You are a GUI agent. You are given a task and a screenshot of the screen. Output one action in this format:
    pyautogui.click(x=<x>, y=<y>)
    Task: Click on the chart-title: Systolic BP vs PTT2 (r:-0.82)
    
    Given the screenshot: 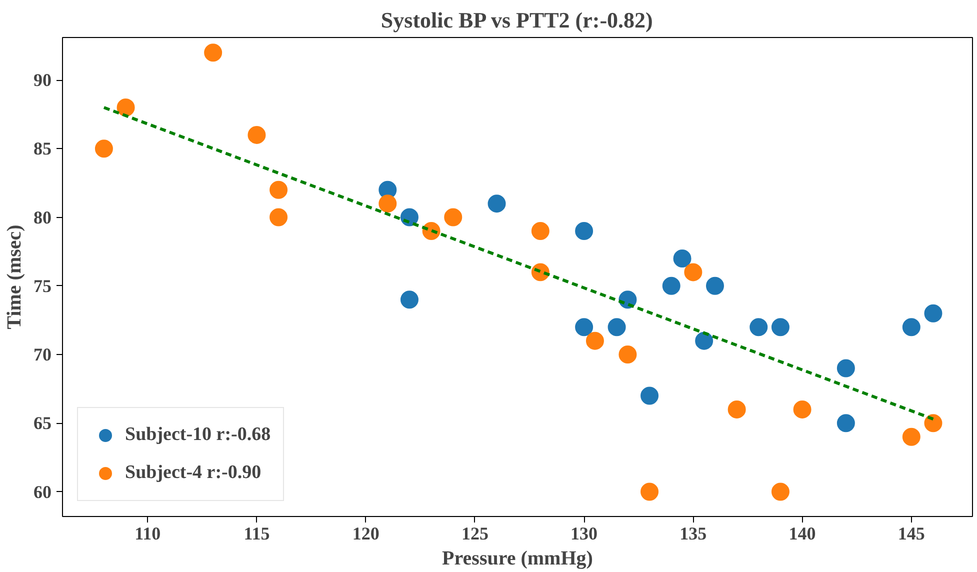 What is the action you would take?
    pyautogui.click(x=516, y=20)
    